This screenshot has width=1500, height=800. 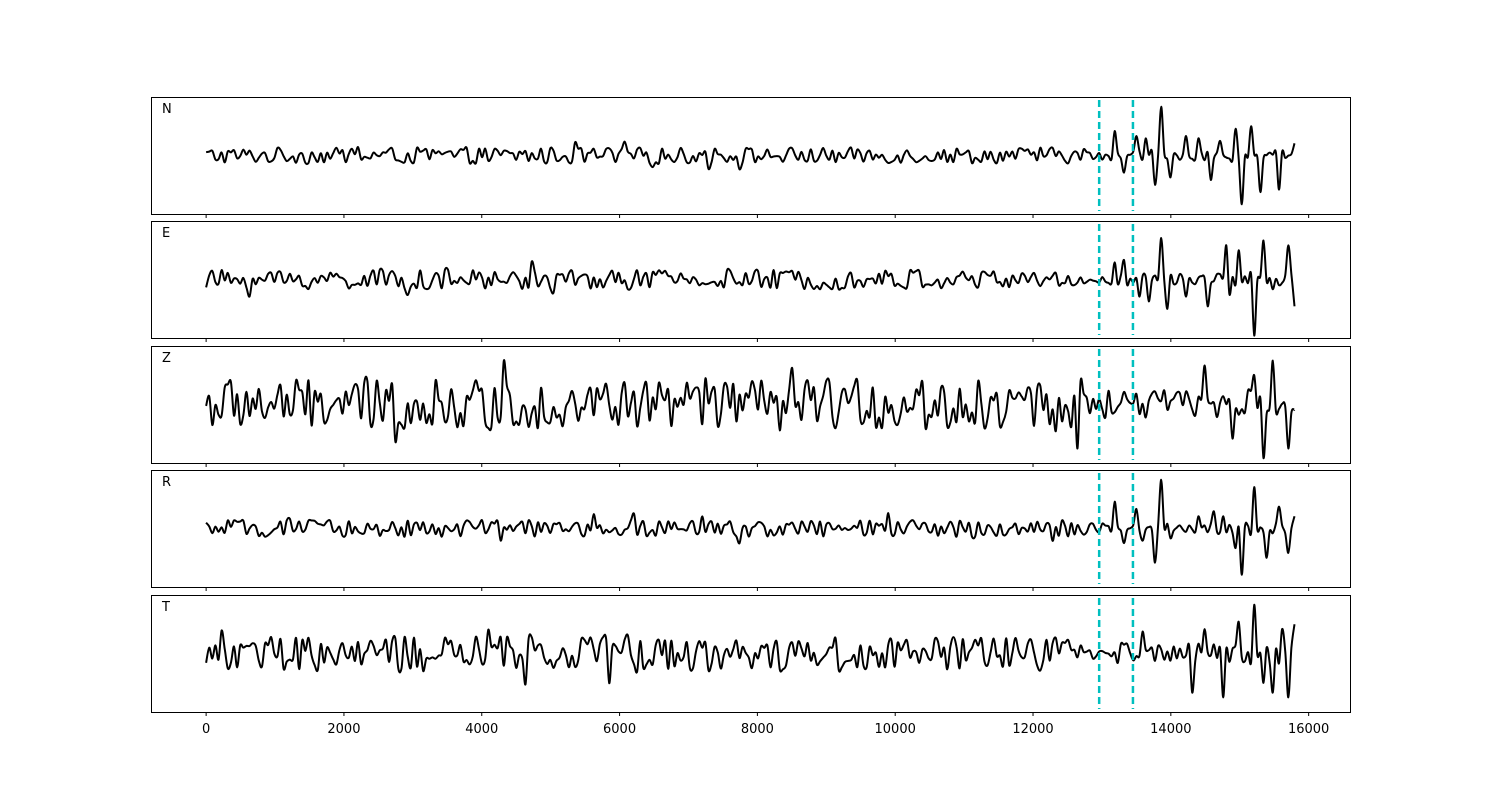 What do you see at coordinates (750, 409) in the screenshot?
I see `trace-z` at bounding box center [750, 409].